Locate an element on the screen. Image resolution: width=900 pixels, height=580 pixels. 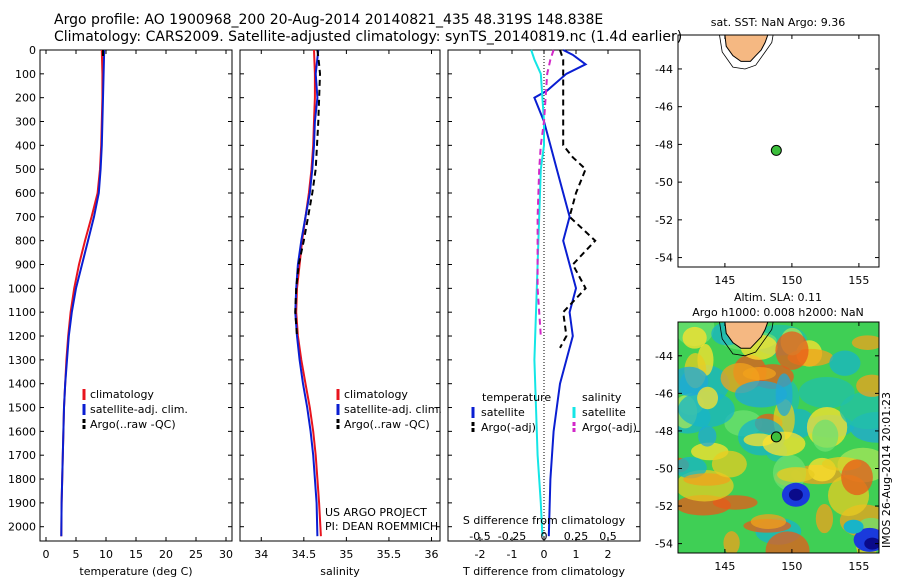
x-tick-label: 150 is located at coordinates (791, 566).